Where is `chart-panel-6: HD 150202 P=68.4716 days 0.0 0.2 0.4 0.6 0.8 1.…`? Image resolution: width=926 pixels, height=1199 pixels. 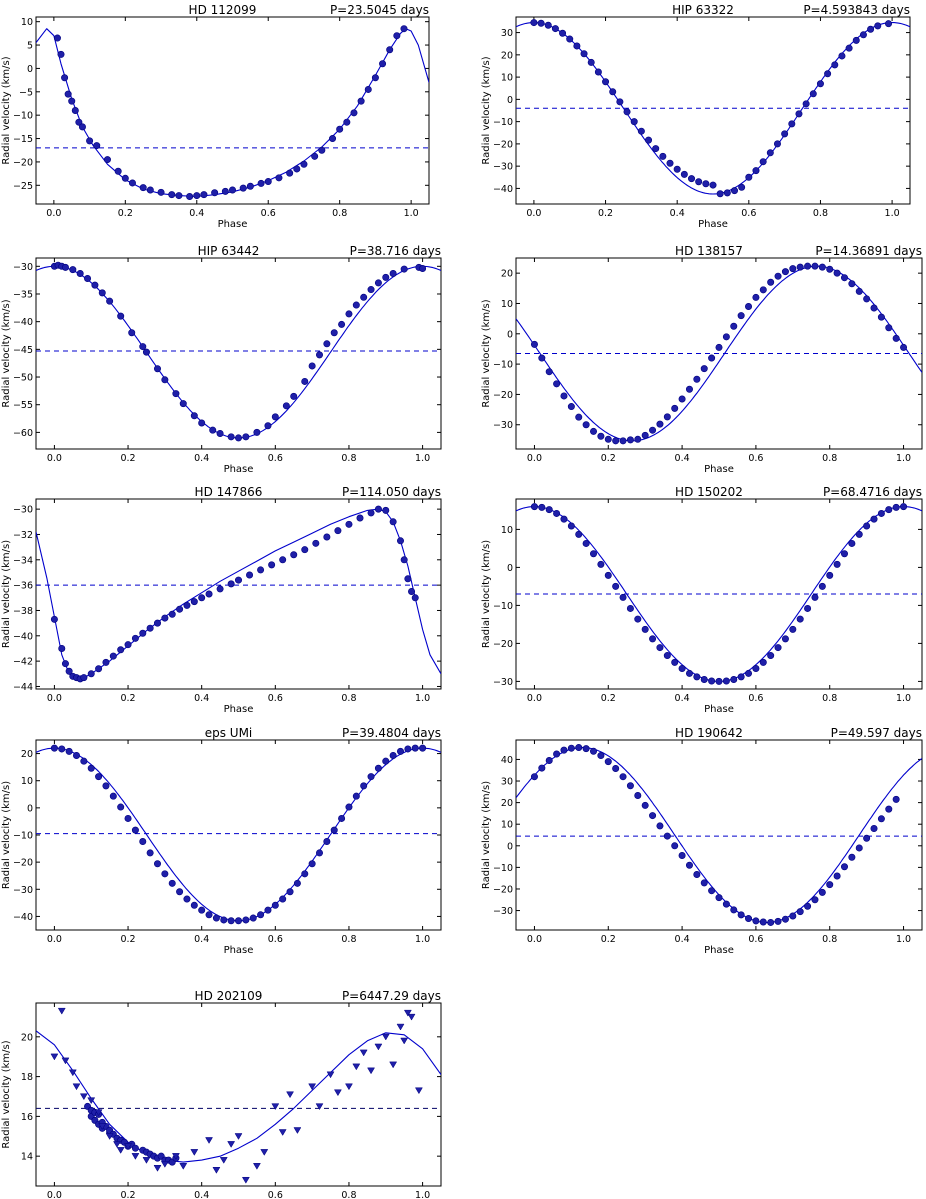
chart-panel-6: HD 150202 P=68.4716 days 0.0 0.2 0.4 0.6 0.8 1.… is located at coordinates (702, 600).